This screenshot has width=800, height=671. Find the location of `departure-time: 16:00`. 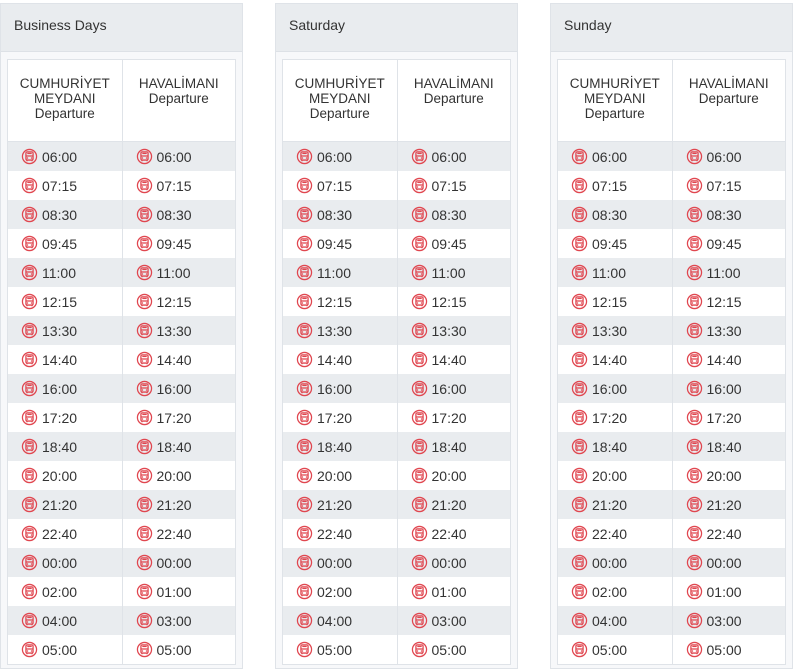

departure-time: 16:00 is located at coordinates (174, 388).